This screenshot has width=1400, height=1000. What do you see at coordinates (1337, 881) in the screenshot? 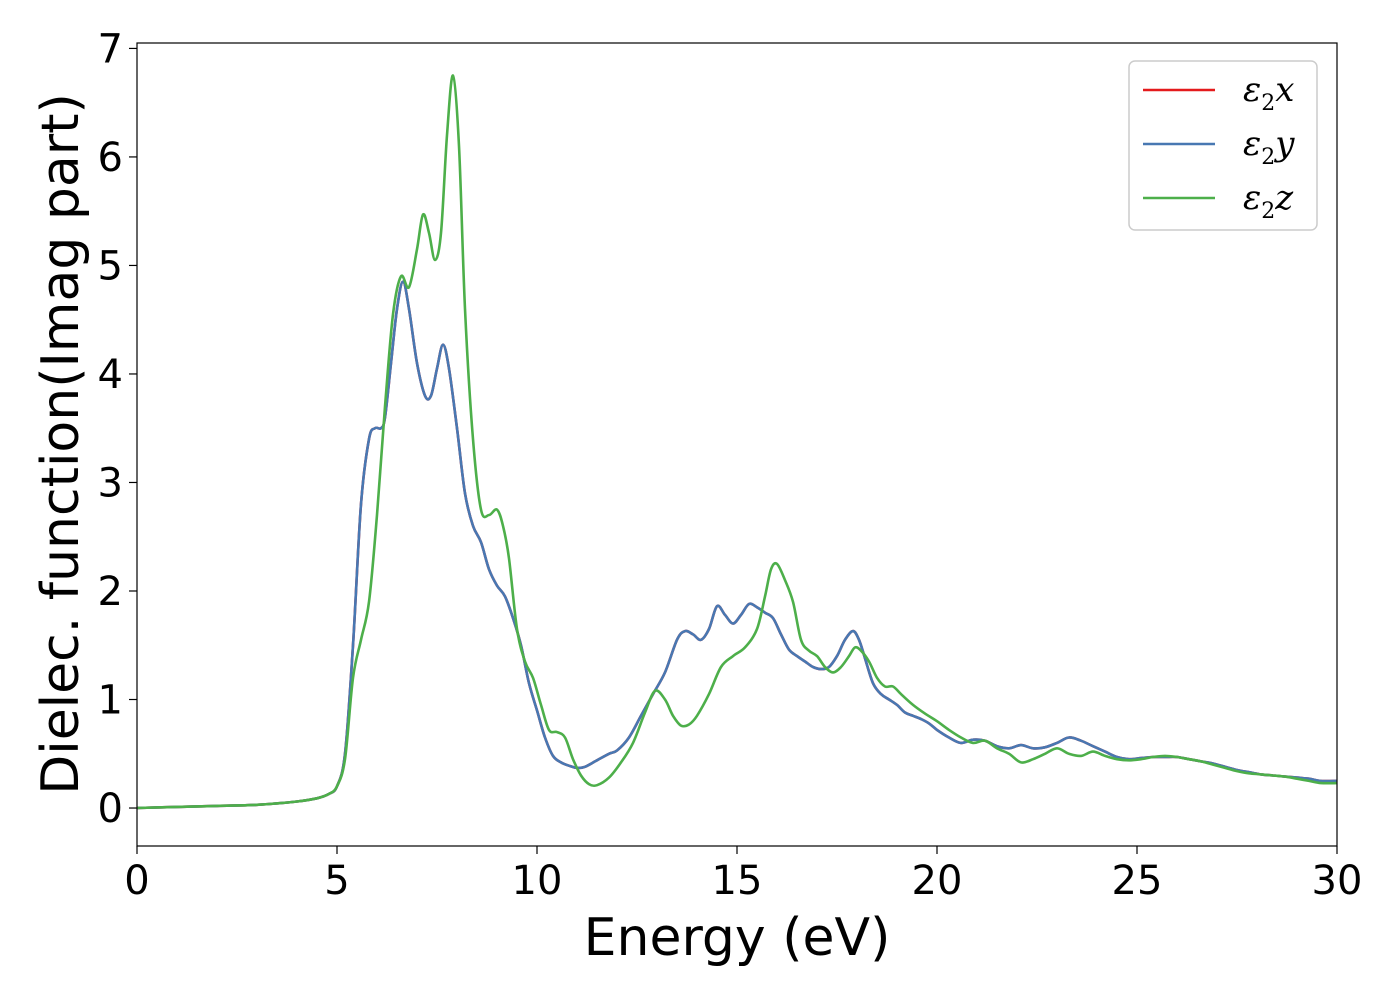
I see `x-tick-label: 30` at bounding box center [1337, 881].